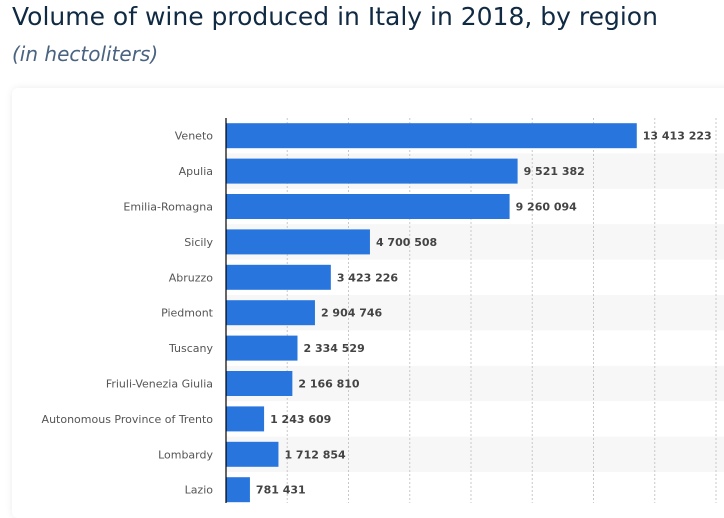 The width and height of the screenshot is (724, 518). What do you see at coordinates (128, 419) in the screenshot?
I see `category-label: Autonomous Province of Trento` at bounding box center [128, 419].